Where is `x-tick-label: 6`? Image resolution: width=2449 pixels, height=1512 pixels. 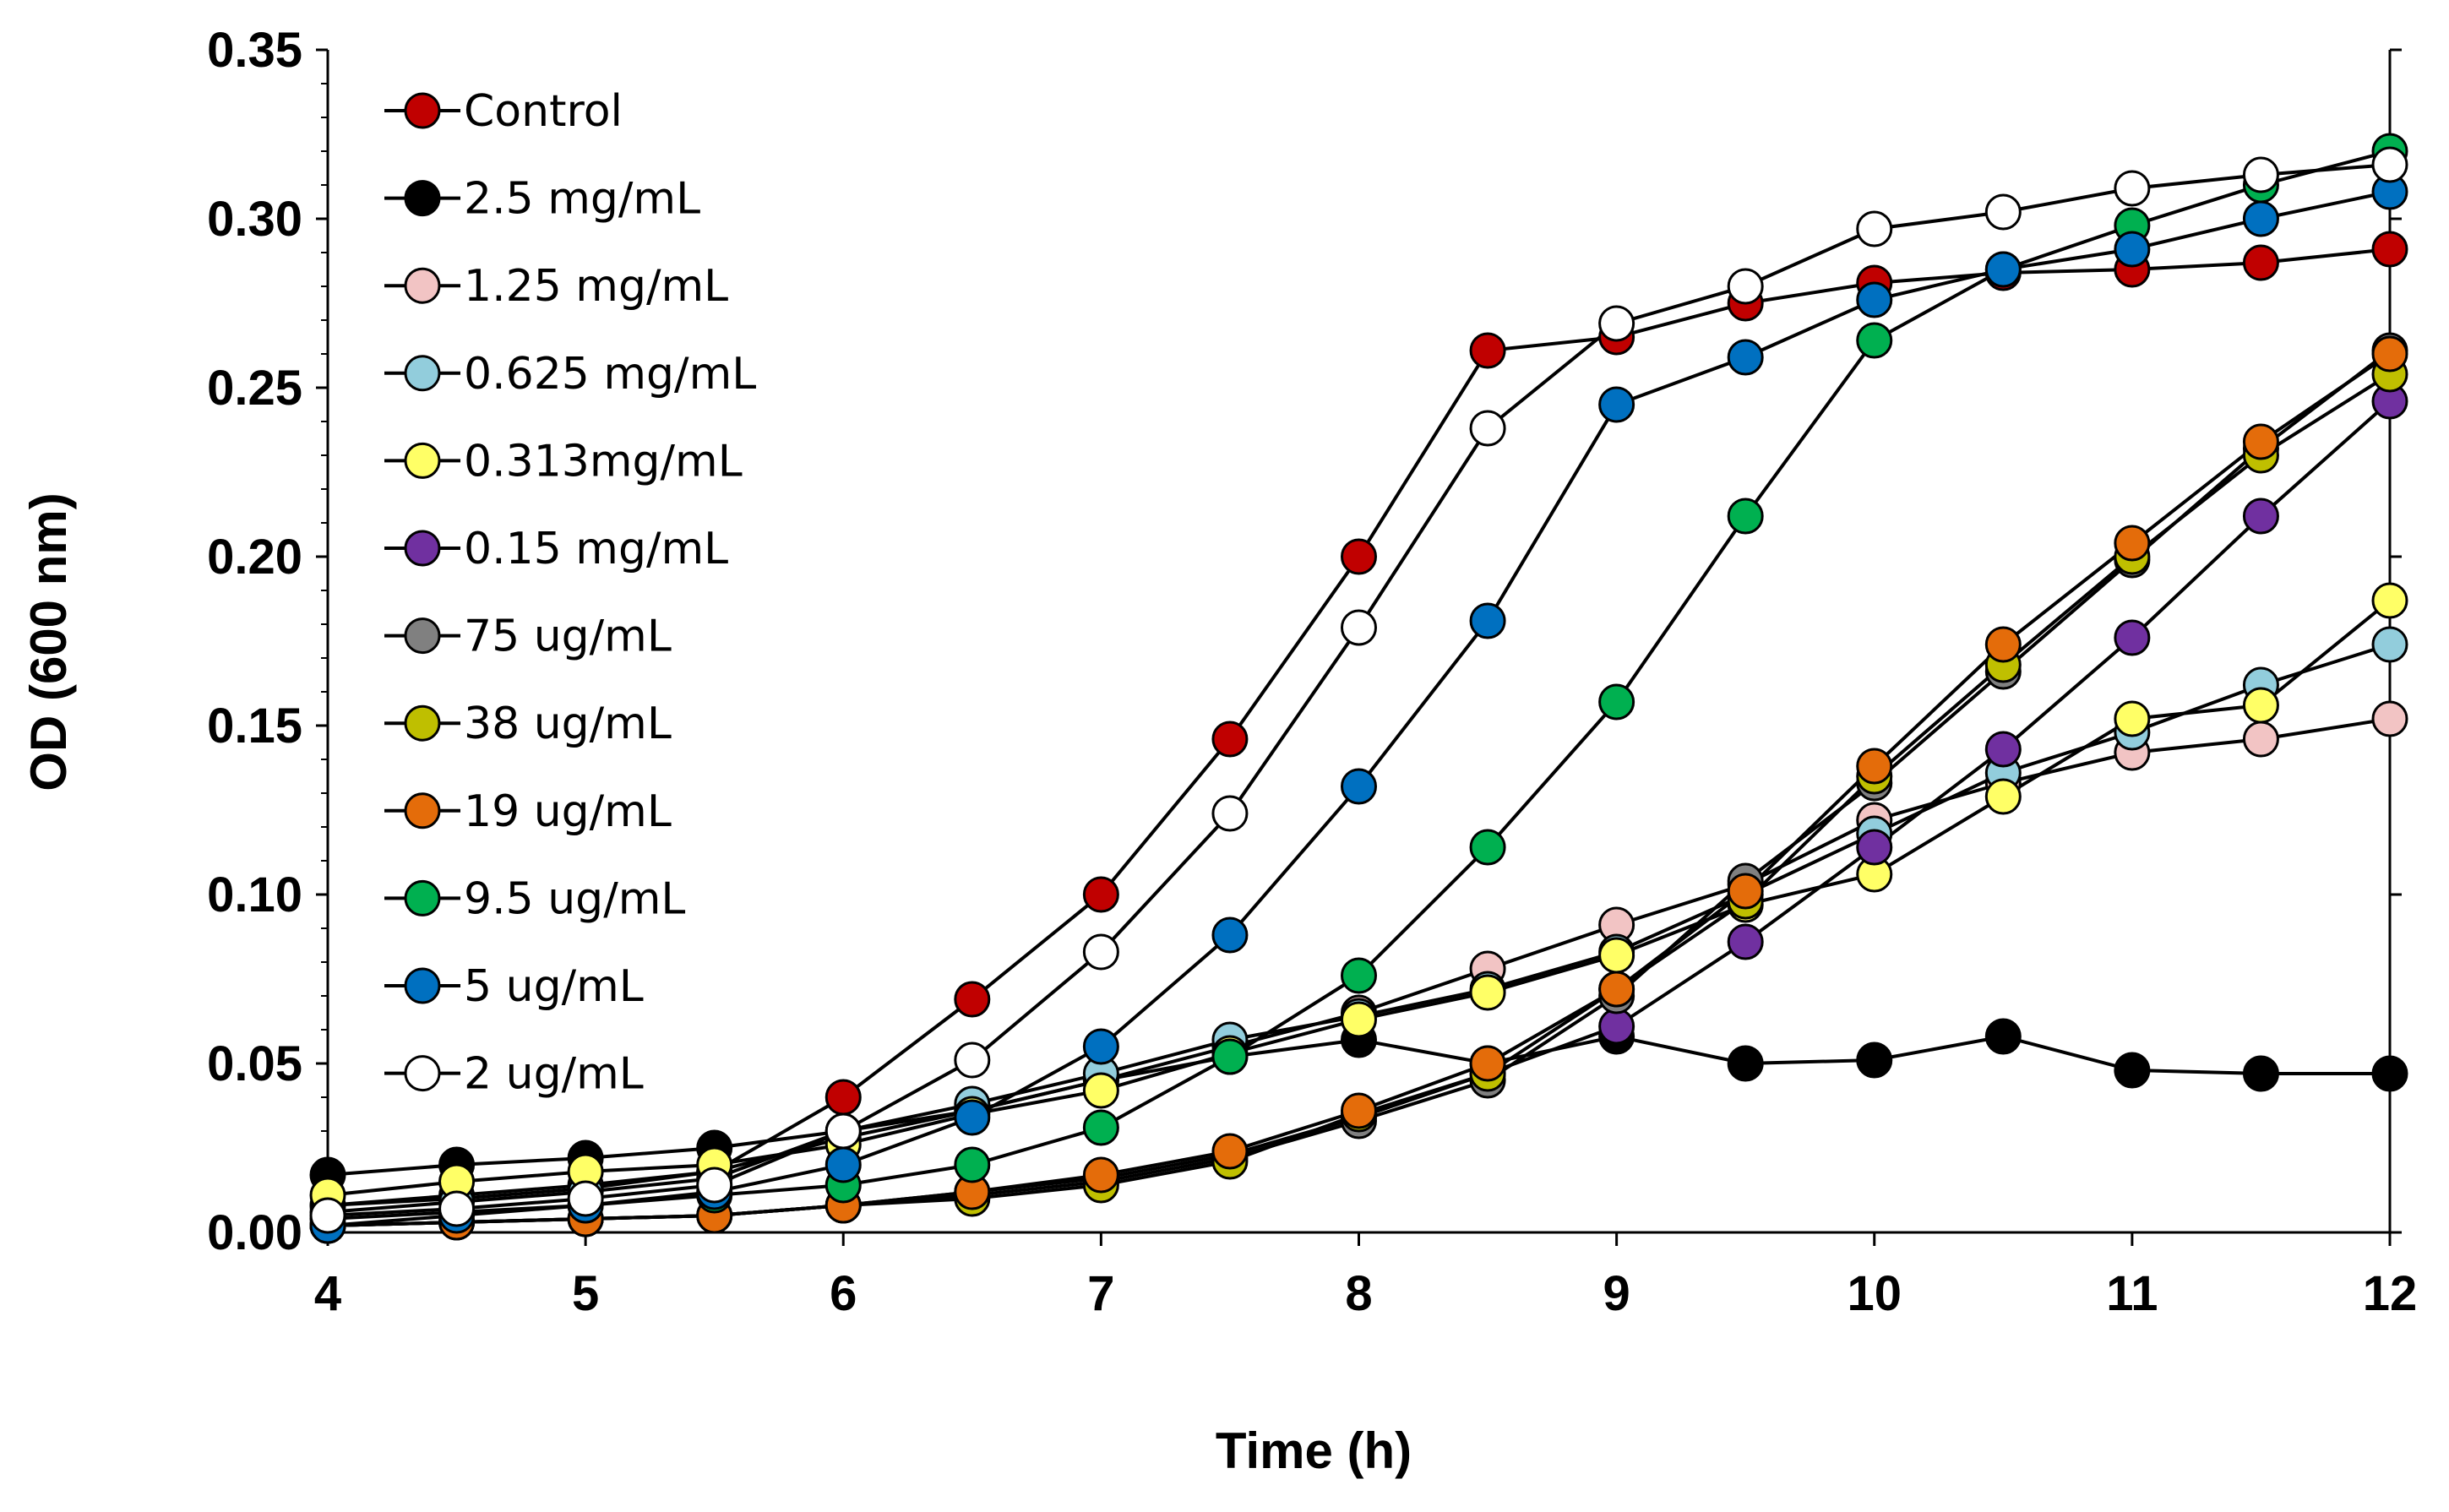 x-tick-label: 6 is located at coordinates (843, 1293).